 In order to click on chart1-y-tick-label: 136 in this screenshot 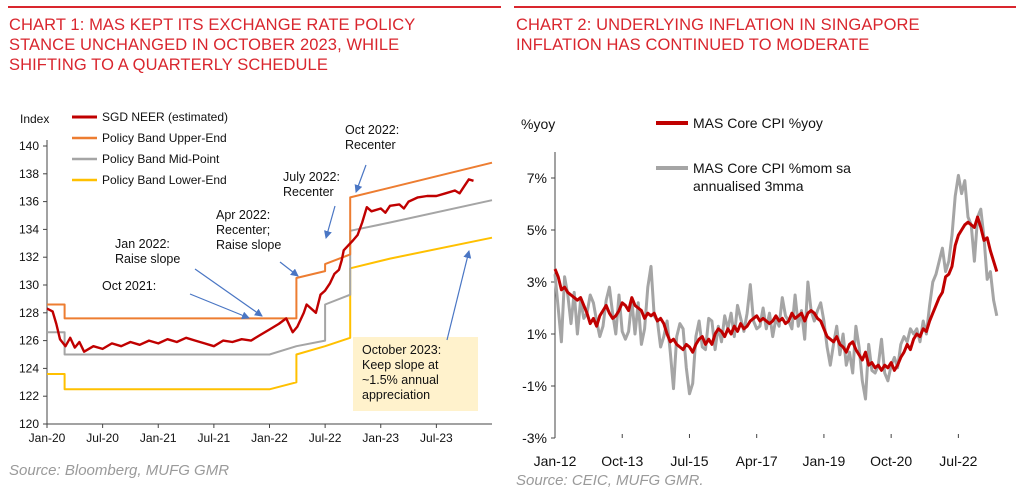, I will do `click(29, 202)`.